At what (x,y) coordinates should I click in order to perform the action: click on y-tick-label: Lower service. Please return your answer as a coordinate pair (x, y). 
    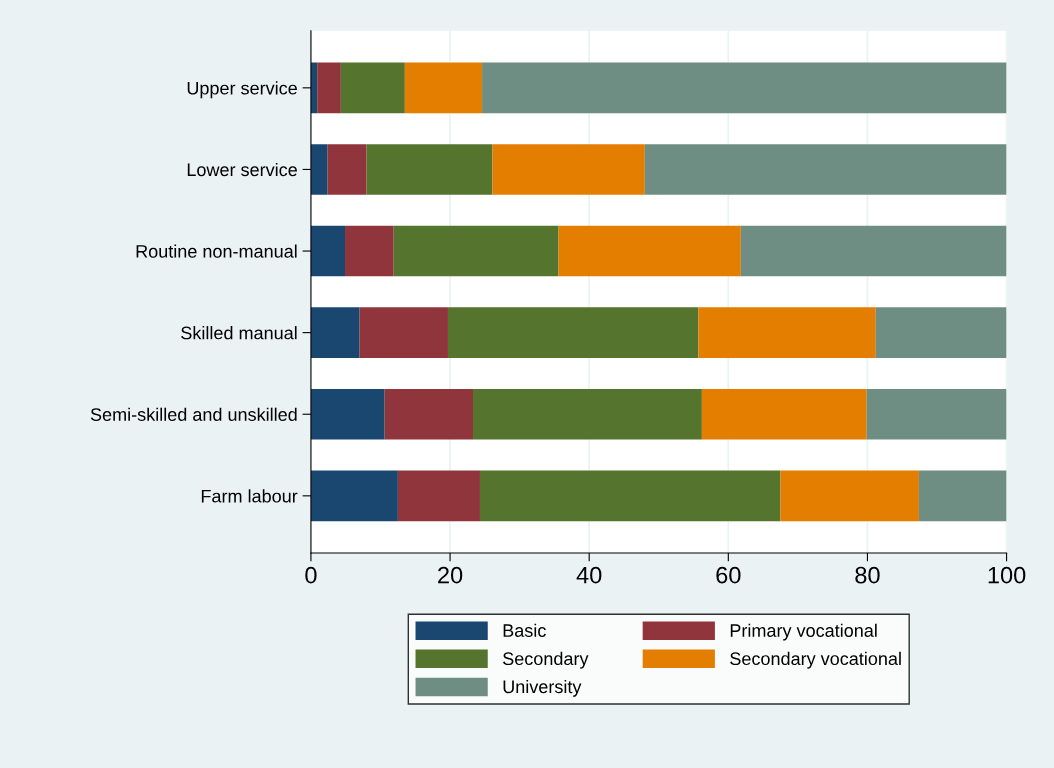
    Looking at the image, I should click on (242, 169).